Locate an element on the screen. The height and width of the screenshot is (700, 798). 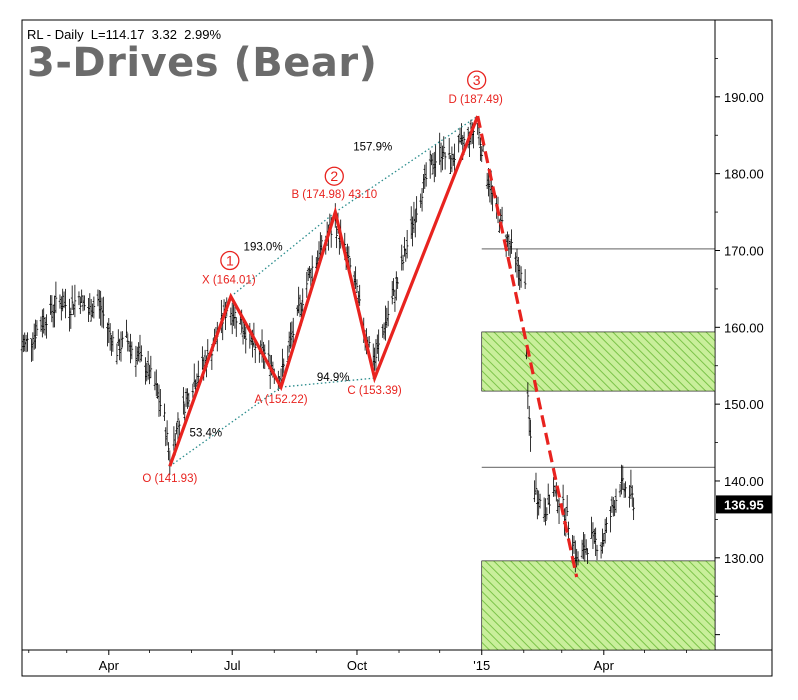
chart-title: 3-Drives (Bear) is located at coordinates (202, 63).